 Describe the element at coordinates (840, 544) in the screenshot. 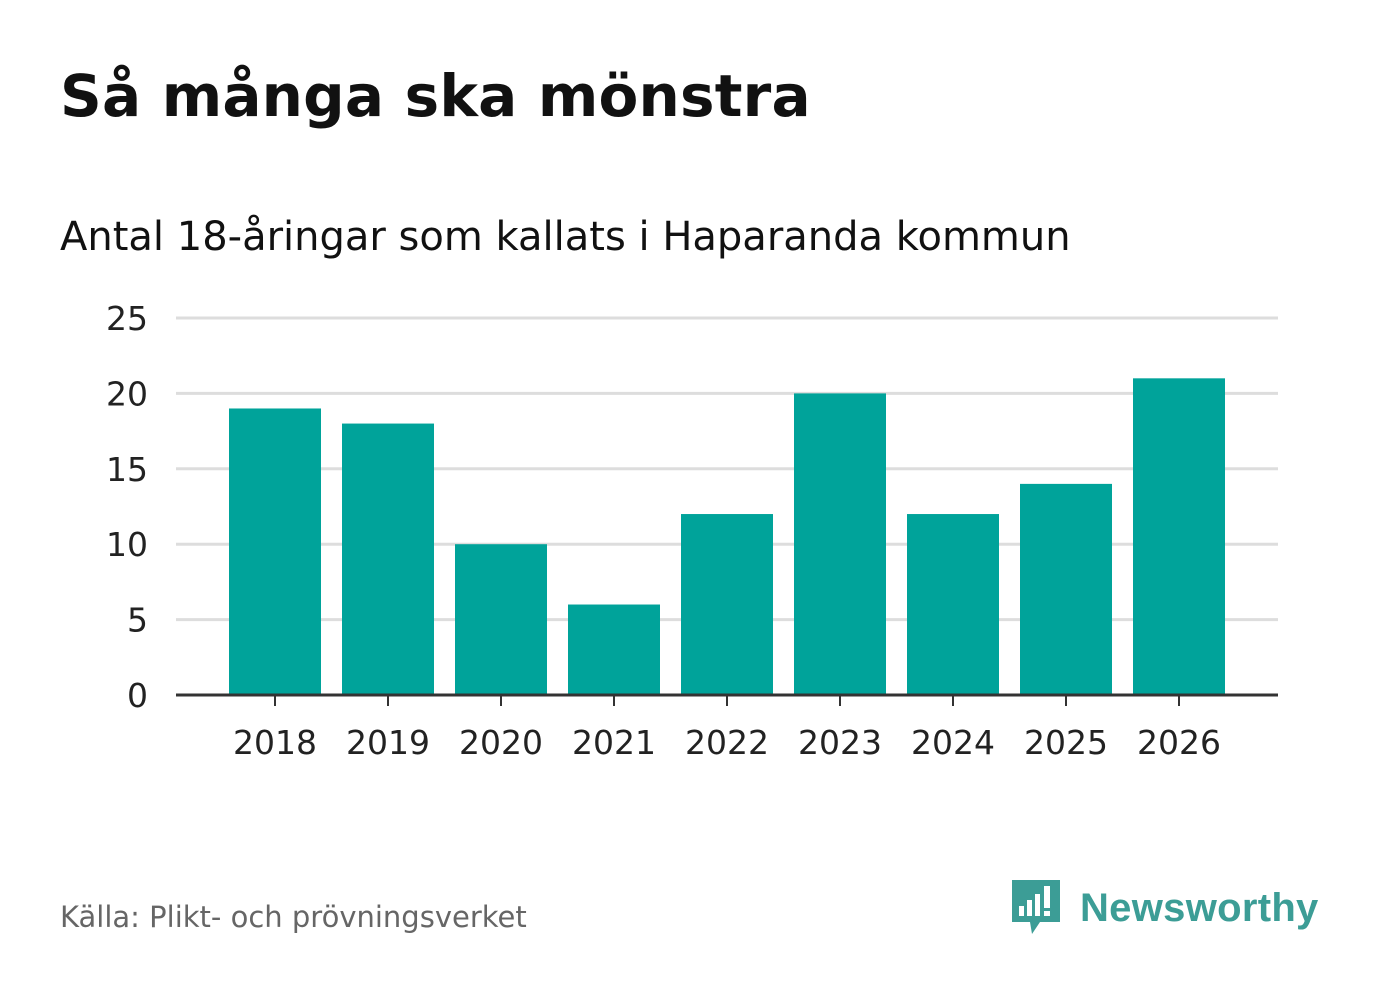

I see `bar-2023` at that location.